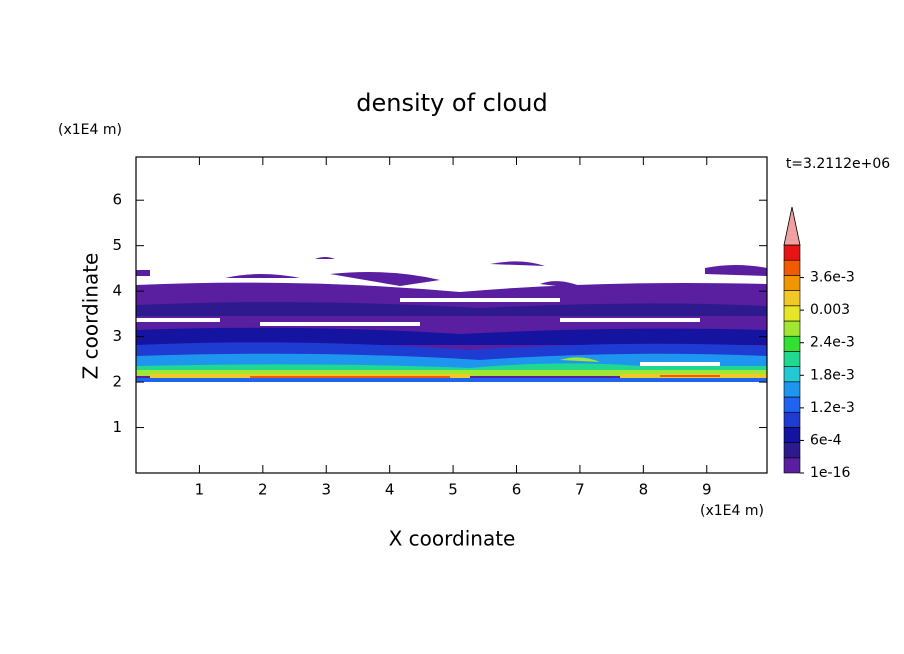 This screenshot has height=654, width=904. What do you see at coordinates (451, 103) in the screenshot?
I see `chart-title: density of cloud` at bounding box center [451, 103].